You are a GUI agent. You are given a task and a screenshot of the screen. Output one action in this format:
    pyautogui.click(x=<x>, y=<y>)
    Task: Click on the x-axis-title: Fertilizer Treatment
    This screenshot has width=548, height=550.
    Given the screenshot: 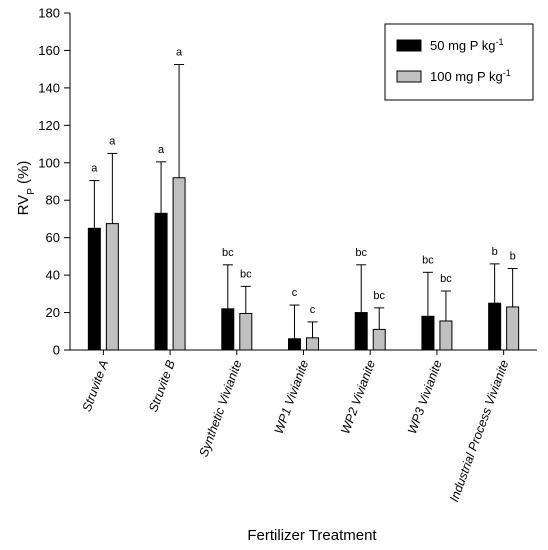 What is the action you would take?
    pyautogui.click(x=312, y=535)
    